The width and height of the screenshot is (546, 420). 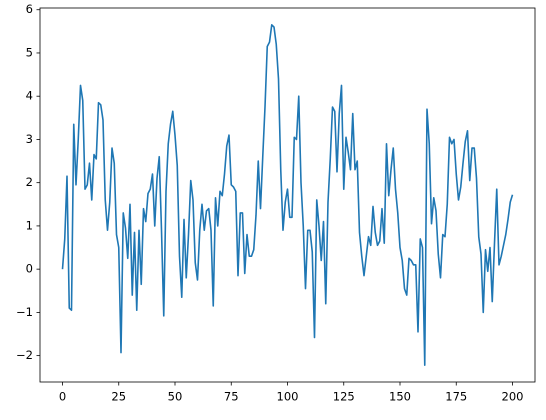 What do you see at coordinates (24, 312) in the screenshot?
I see `y-tick-label: −1` at bounding box center [24, 312].